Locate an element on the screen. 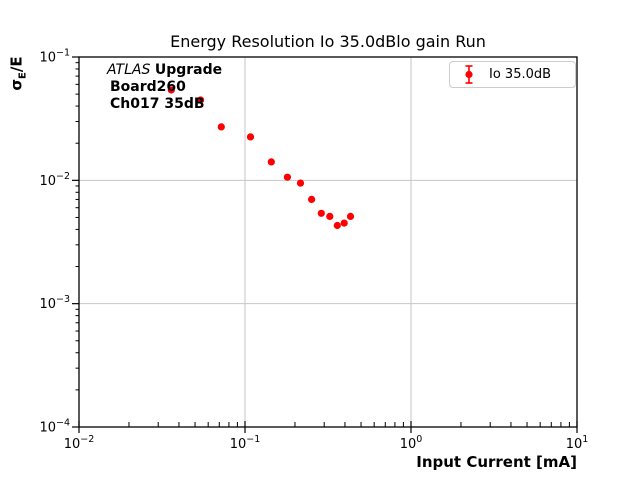  tick-label: 10¹ is located at coordinates (577, 443).